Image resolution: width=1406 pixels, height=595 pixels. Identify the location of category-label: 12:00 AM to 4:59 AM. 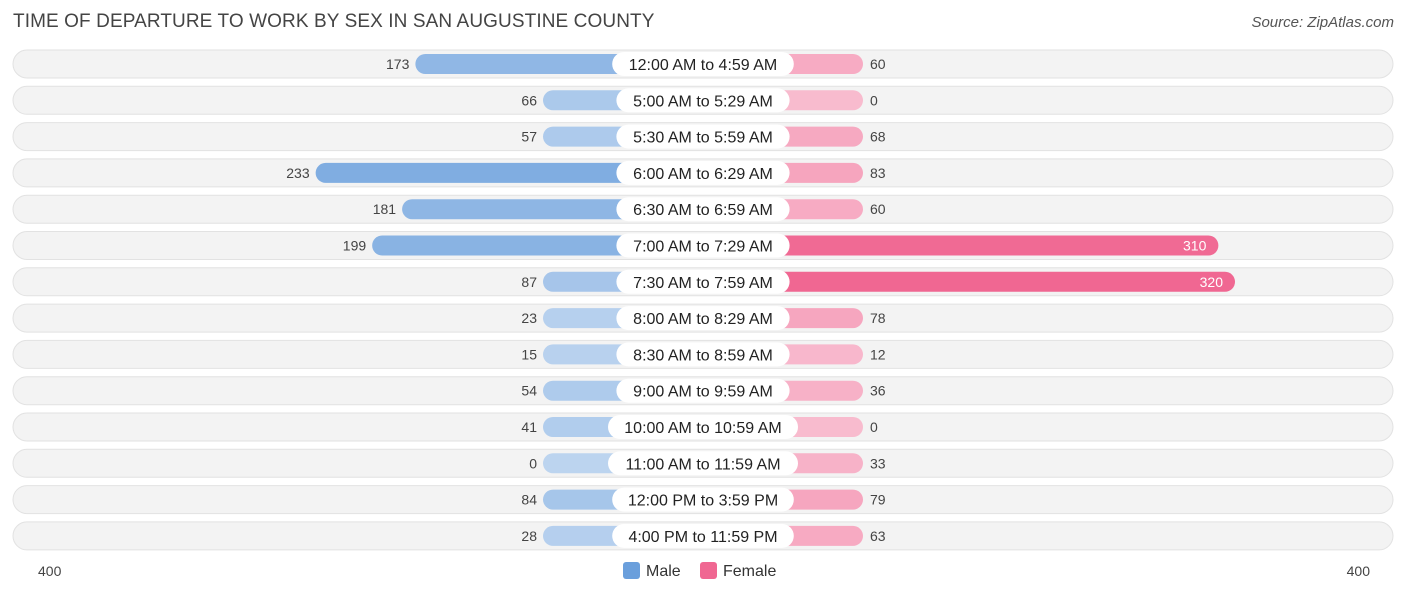
(703, 65).